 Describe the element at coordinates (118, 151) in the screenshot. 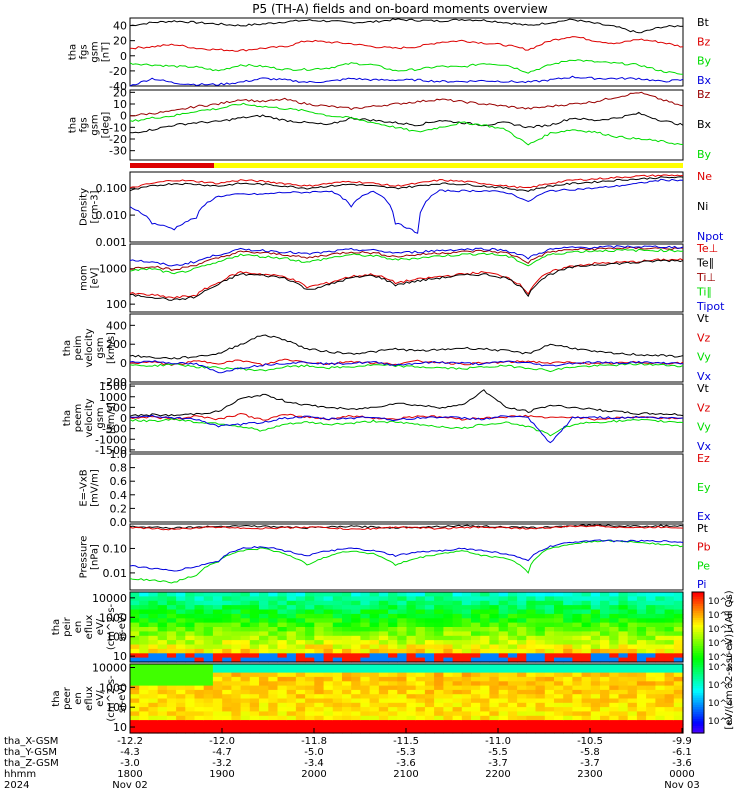

I see `y-tick-label: -30` at that location.